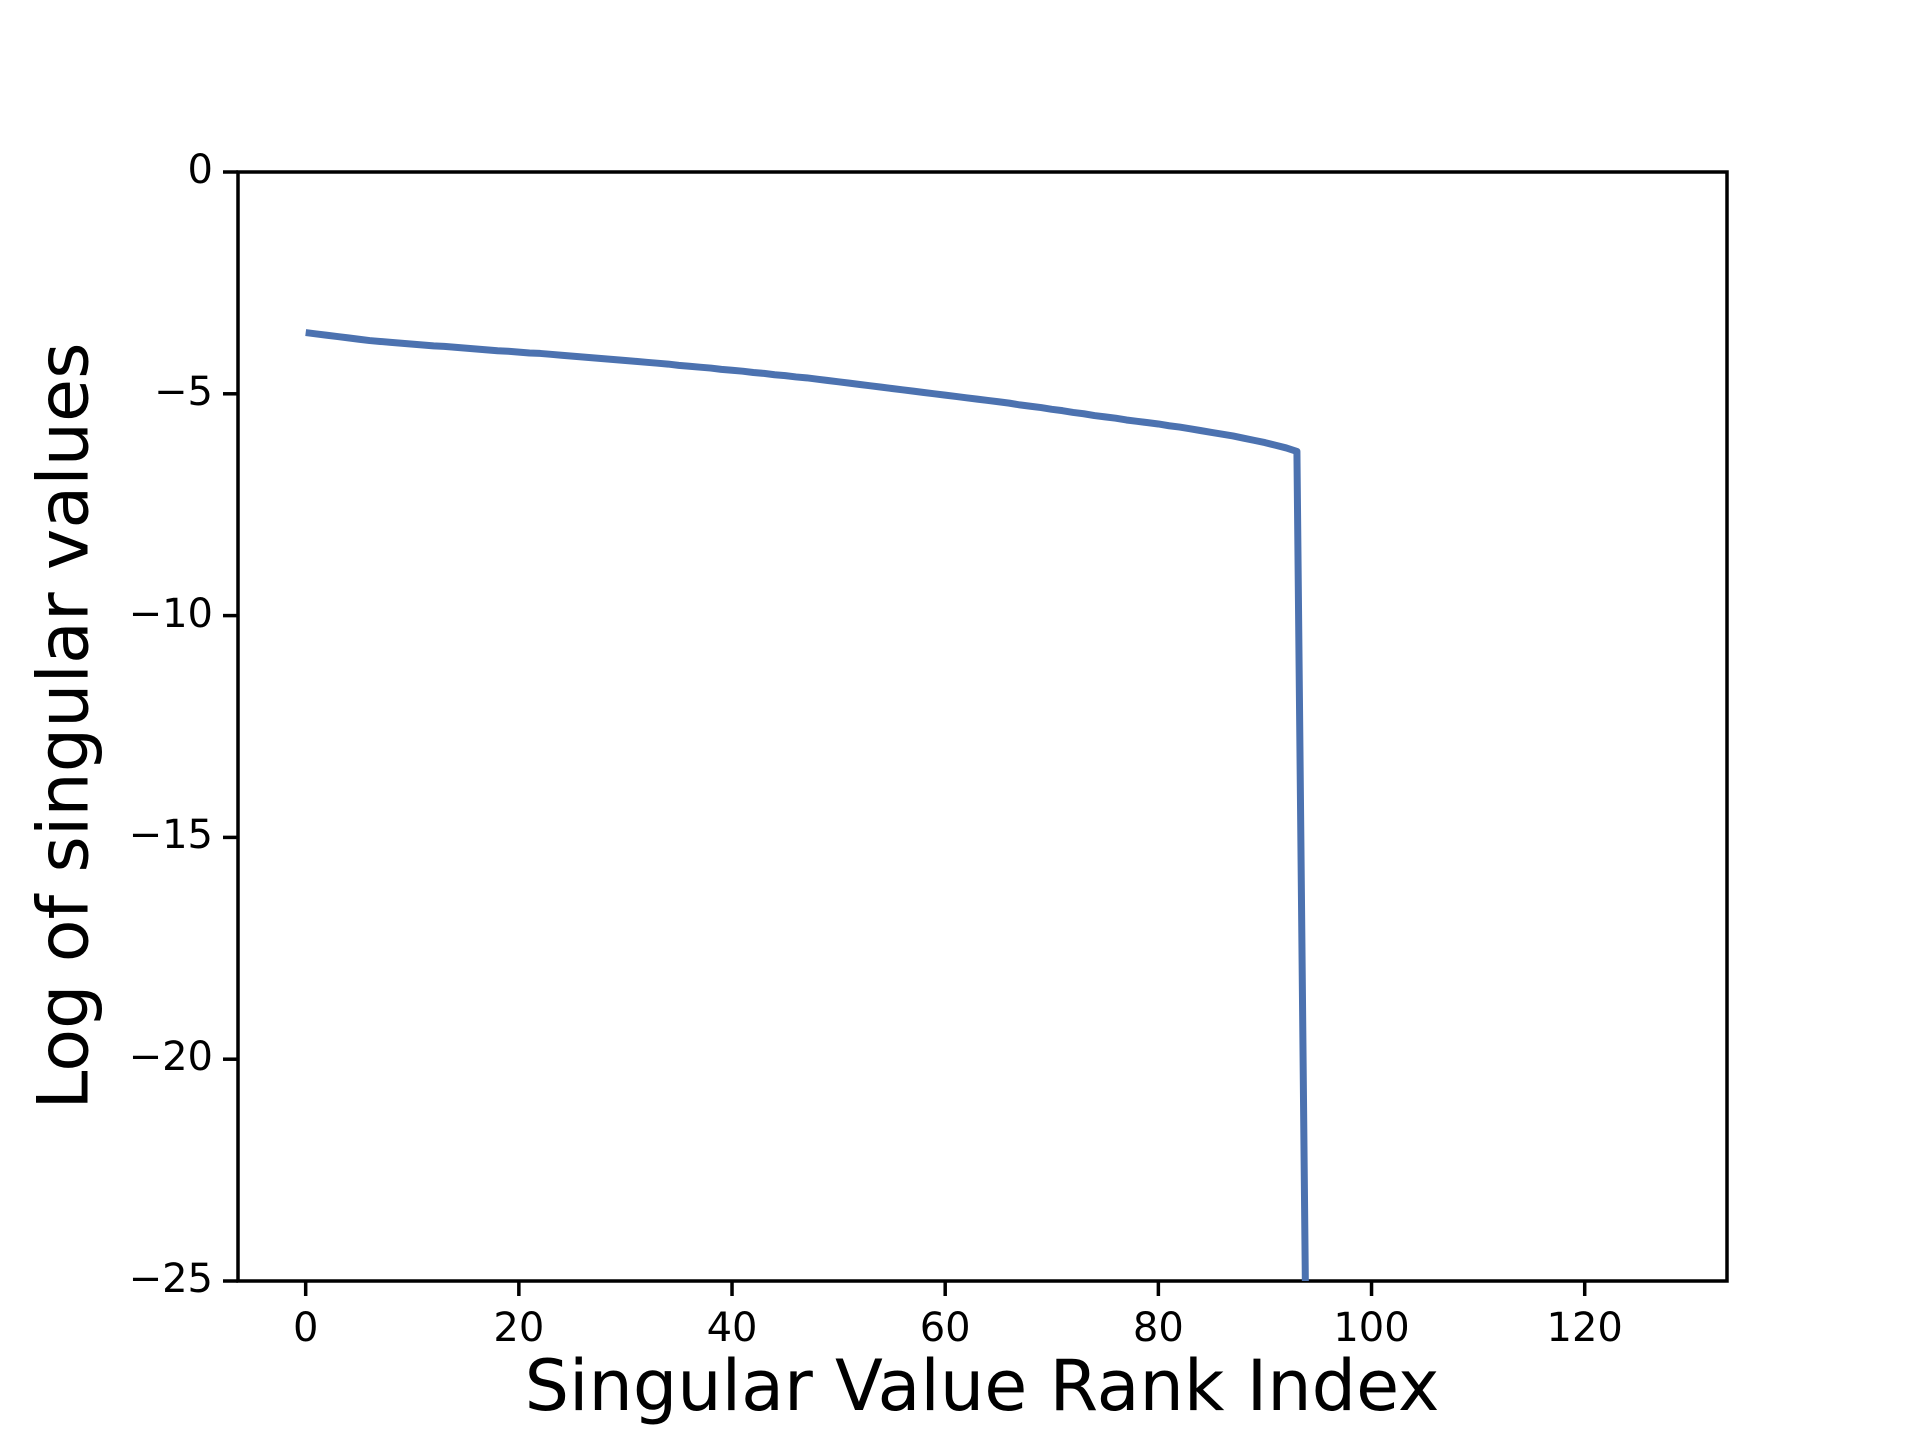  Describe the element at coordinates (305, 1328) in the screenshot. I see `x-tick-label: 0` at that location.